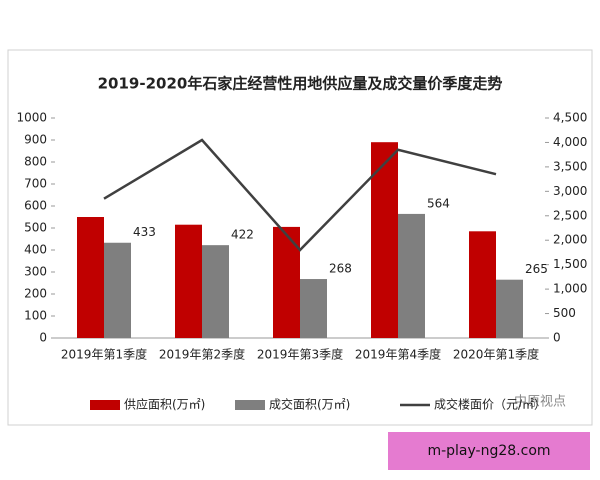 This screenshot has width=600, height=480. Describe the element at coordinates (144, 232) in the screenshot. I see `data-label: 433` at that location.